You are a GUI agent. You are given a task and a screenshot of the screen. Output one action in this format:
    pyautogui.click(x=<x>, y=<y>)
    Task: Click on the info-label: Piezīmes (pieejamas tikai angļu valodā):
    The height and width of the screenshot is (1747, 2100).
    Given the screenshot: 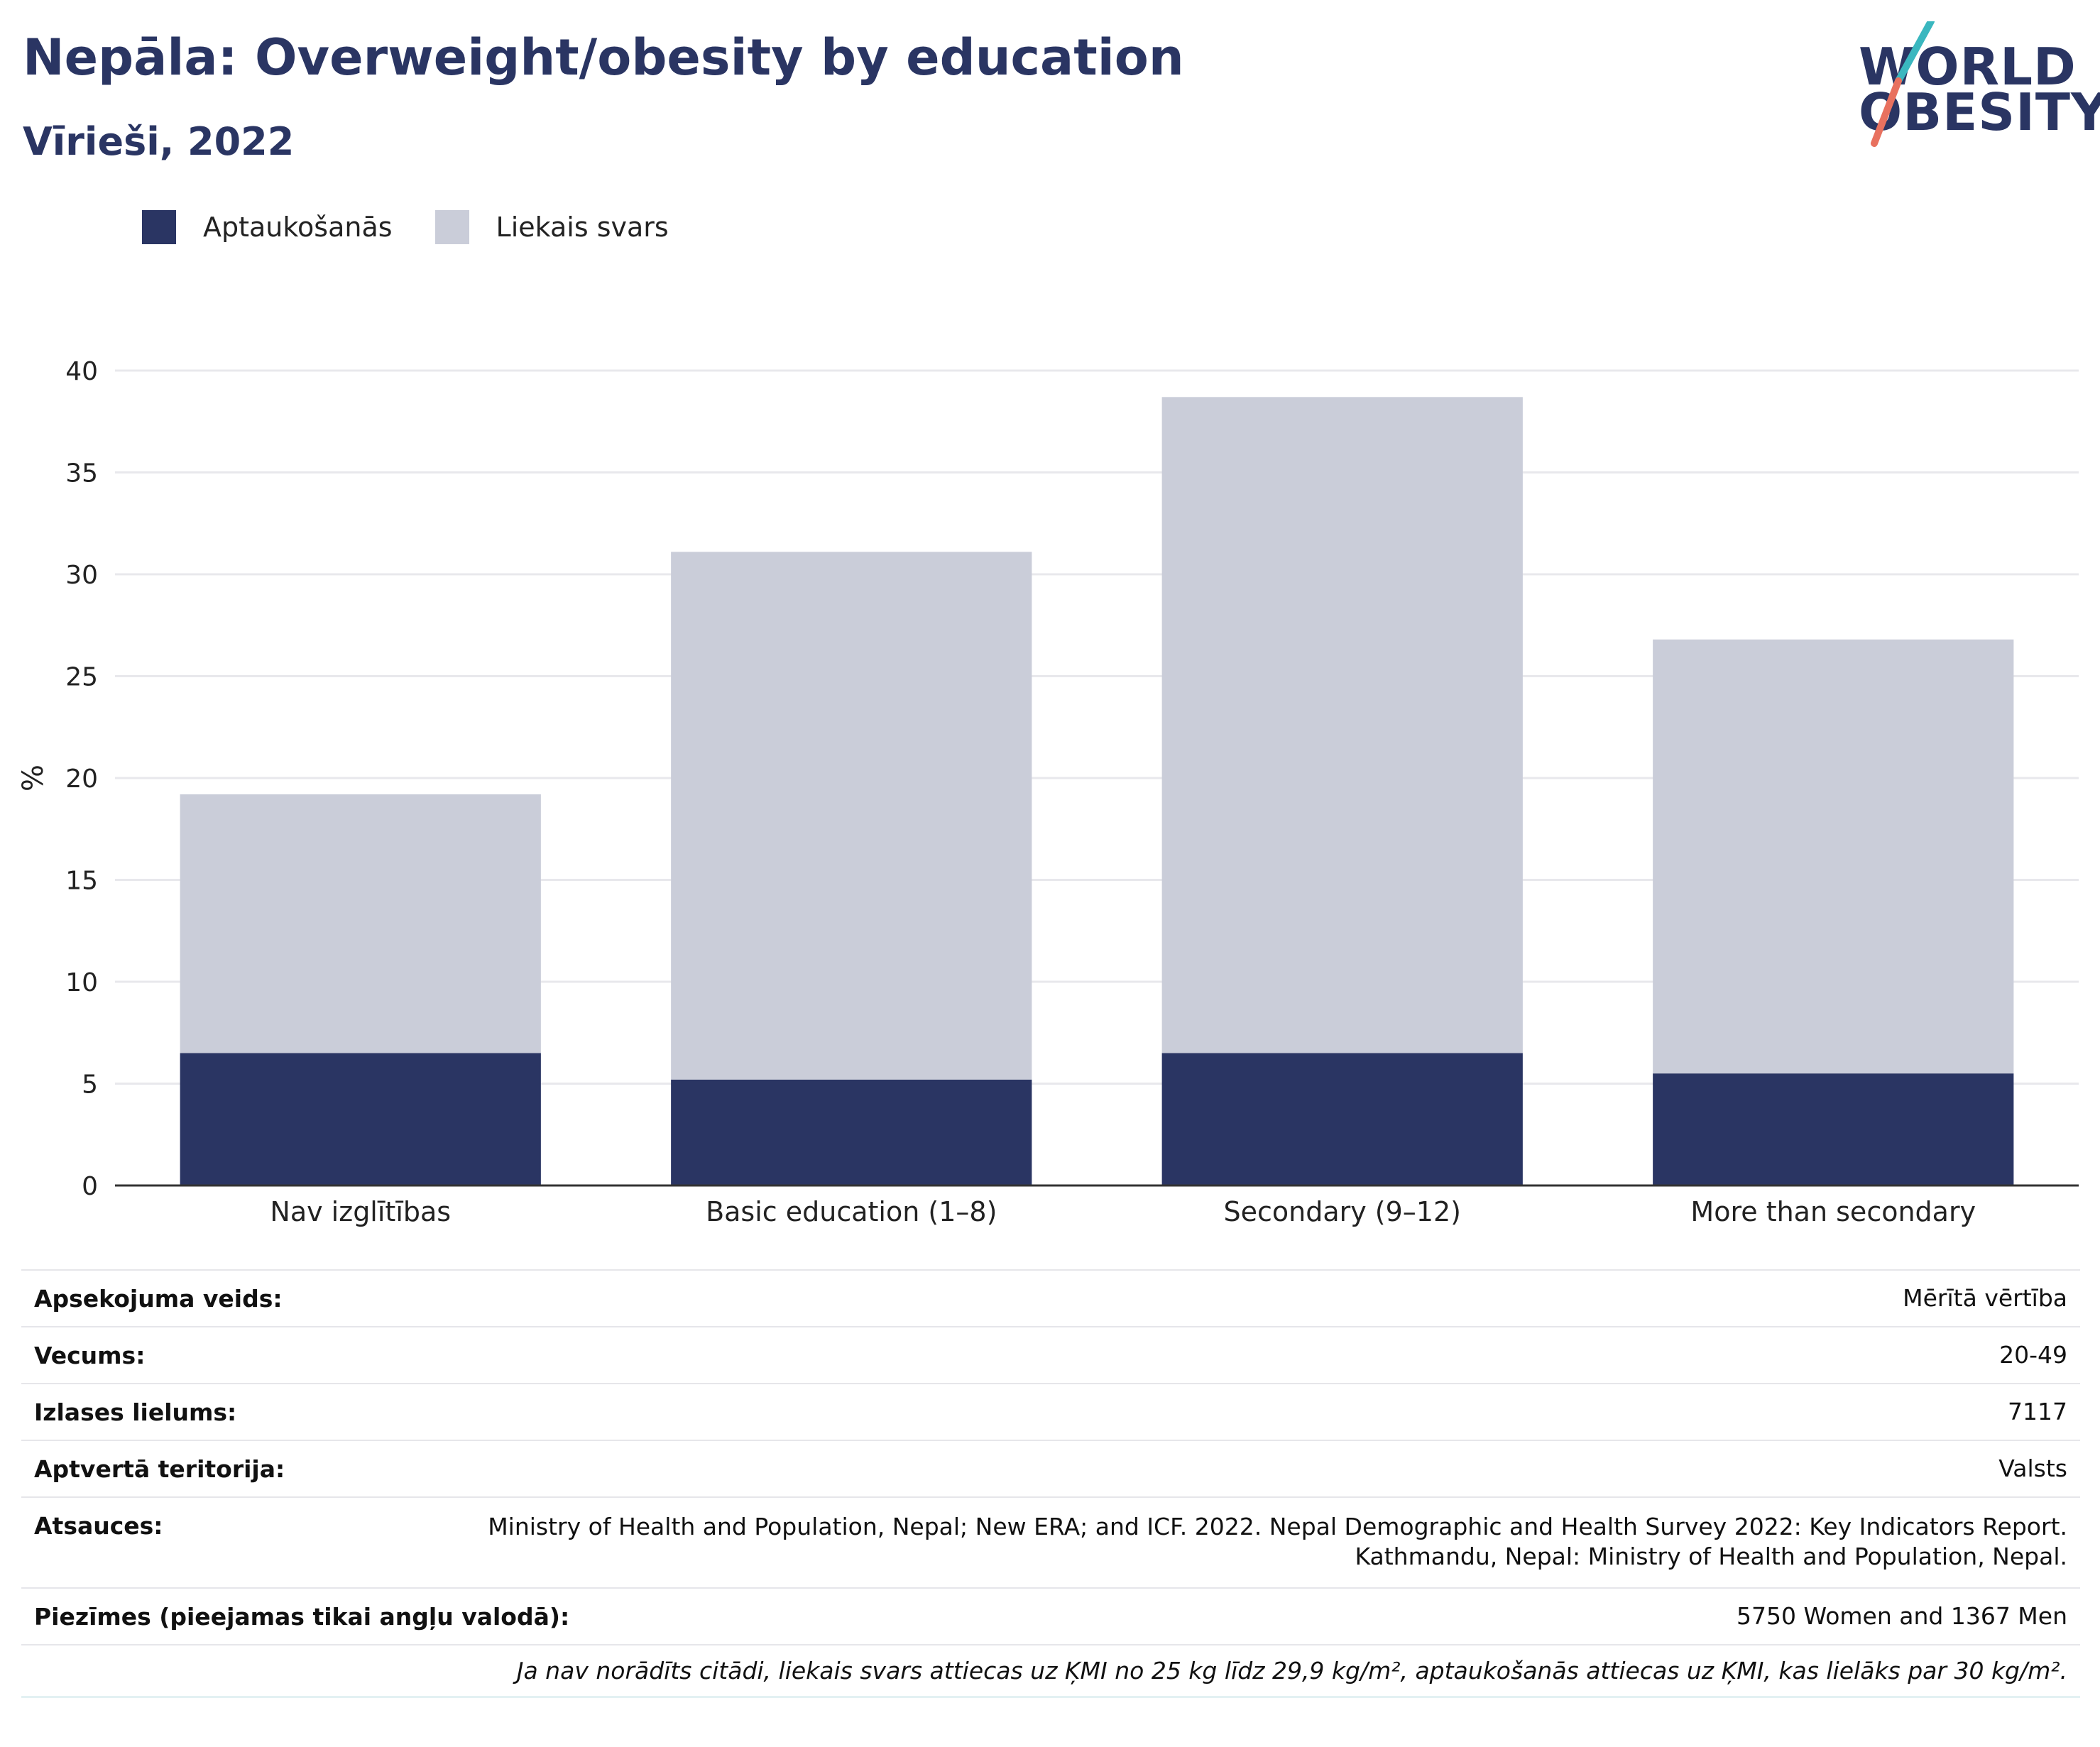 What is the action you would take?
    pyautogui.click(x=302, y=1616)
    